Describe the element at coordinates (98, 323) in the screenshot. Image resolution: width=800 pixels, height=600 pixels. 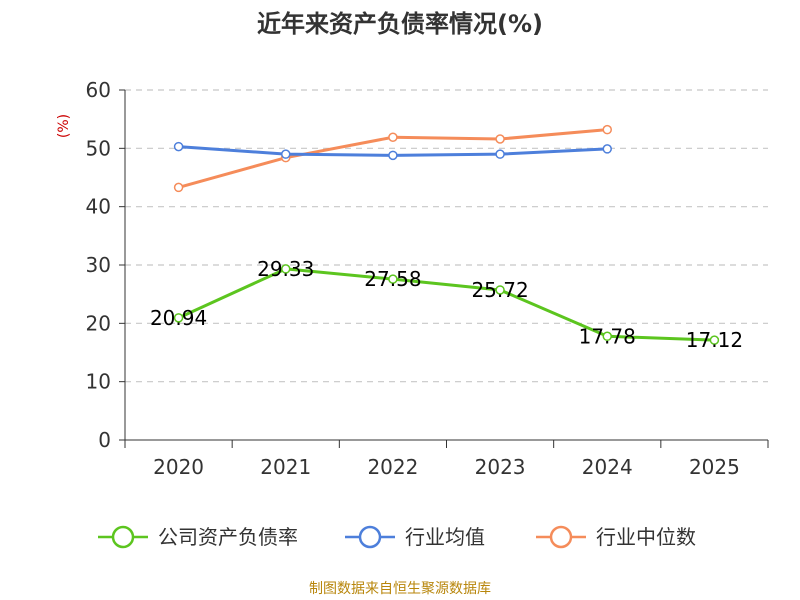
I see `y-tick-label: 20` at that location.